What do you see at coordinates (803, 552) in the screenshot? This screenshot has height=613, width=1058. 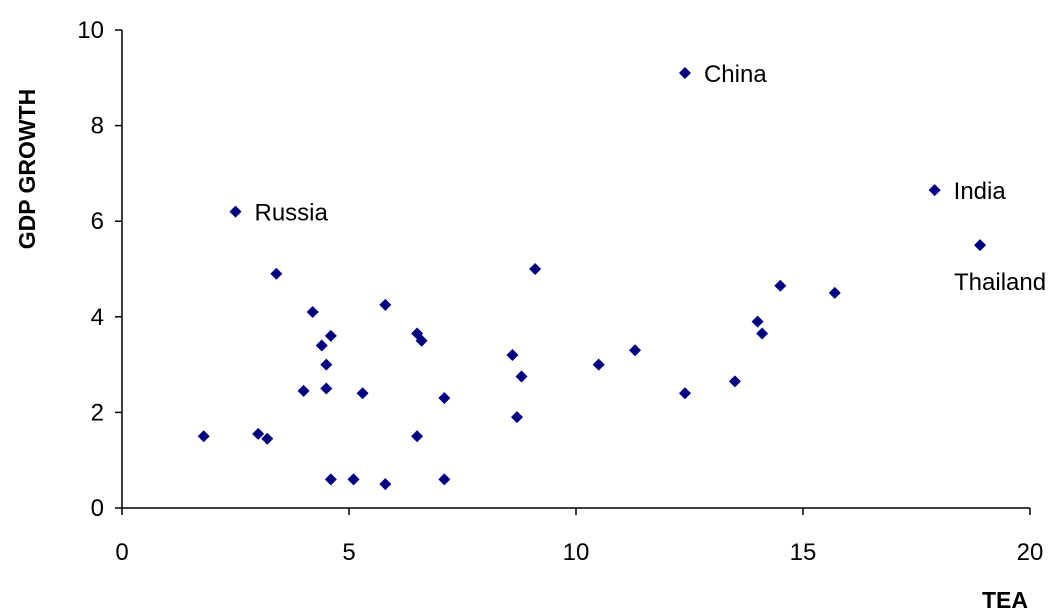 I see `x-tick-label: 15` at bounding box center [803, 552].